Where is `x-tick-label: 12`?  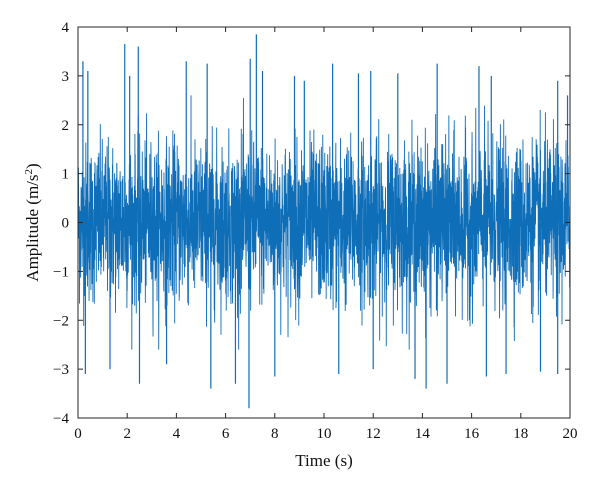
x-tick-label: 12 is located at coordinates (373, 434).